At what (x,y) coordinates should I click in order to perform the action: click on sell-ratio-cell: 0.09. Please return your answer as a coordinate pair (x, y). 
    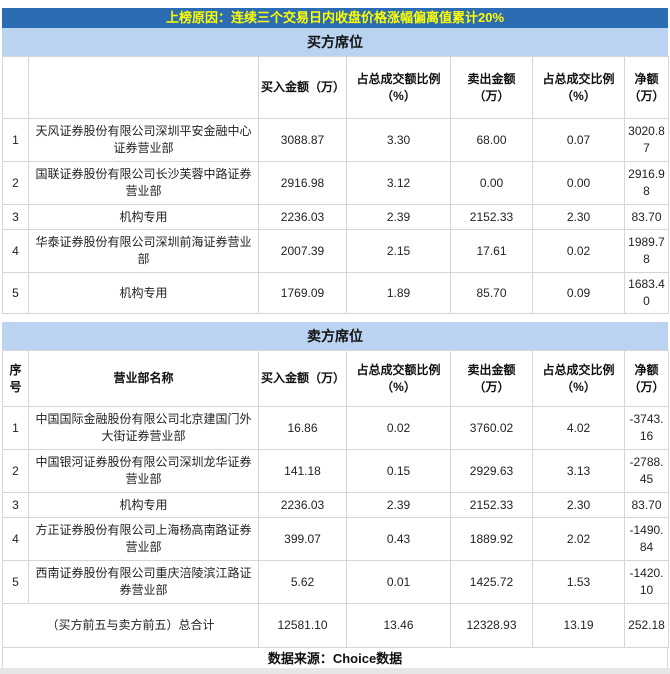
    Looking at the image, I should click on (578, 293).